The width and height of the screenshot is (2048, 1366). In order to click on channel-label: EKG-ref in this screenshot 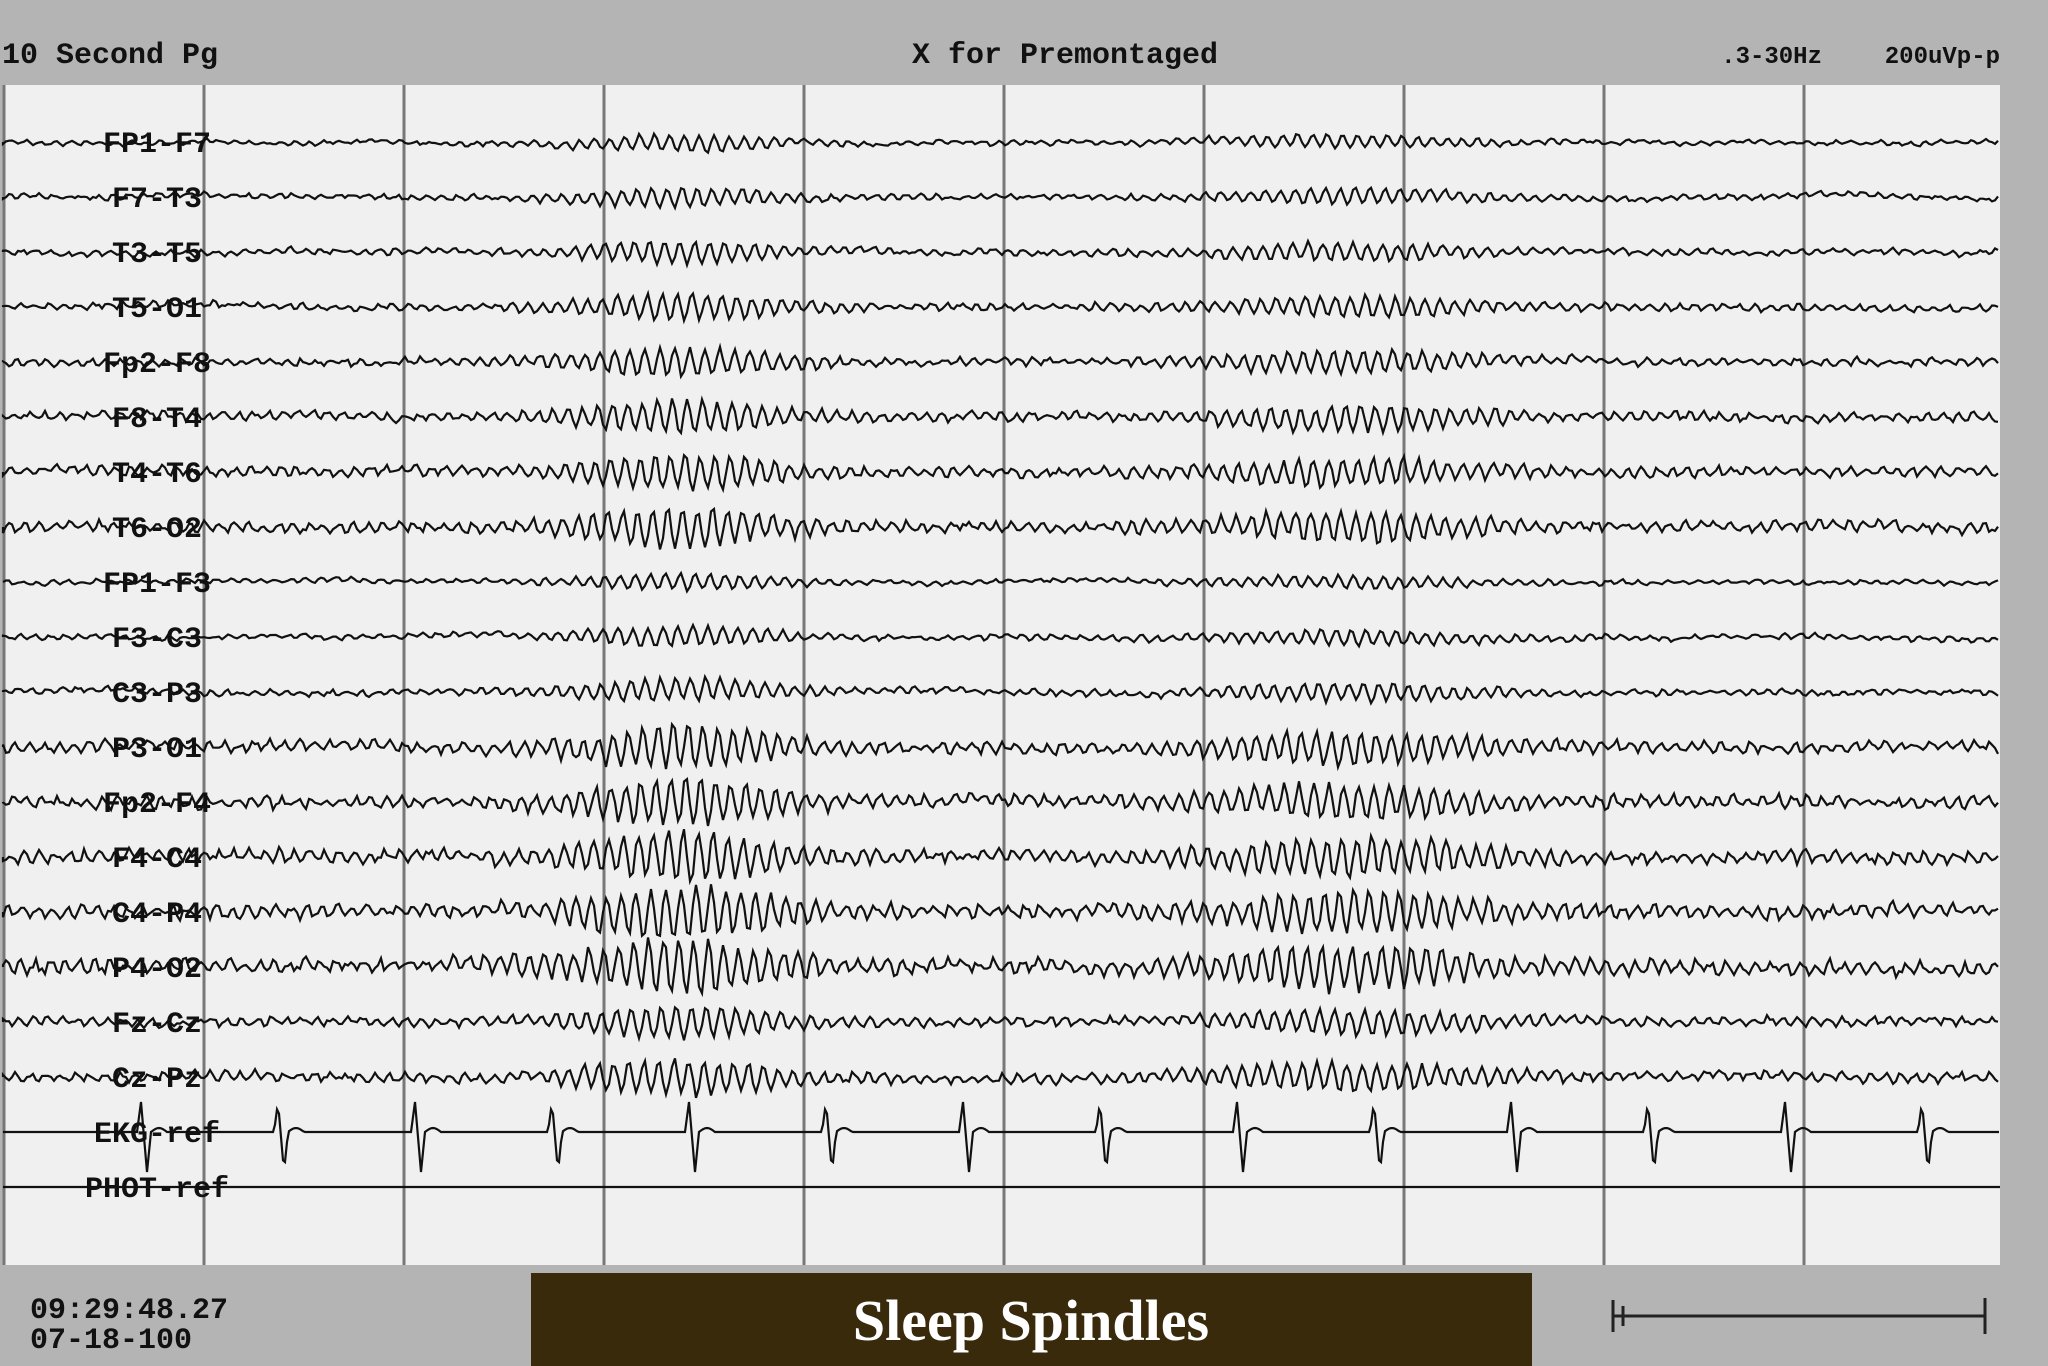, I will do `click(157, 1135)`.